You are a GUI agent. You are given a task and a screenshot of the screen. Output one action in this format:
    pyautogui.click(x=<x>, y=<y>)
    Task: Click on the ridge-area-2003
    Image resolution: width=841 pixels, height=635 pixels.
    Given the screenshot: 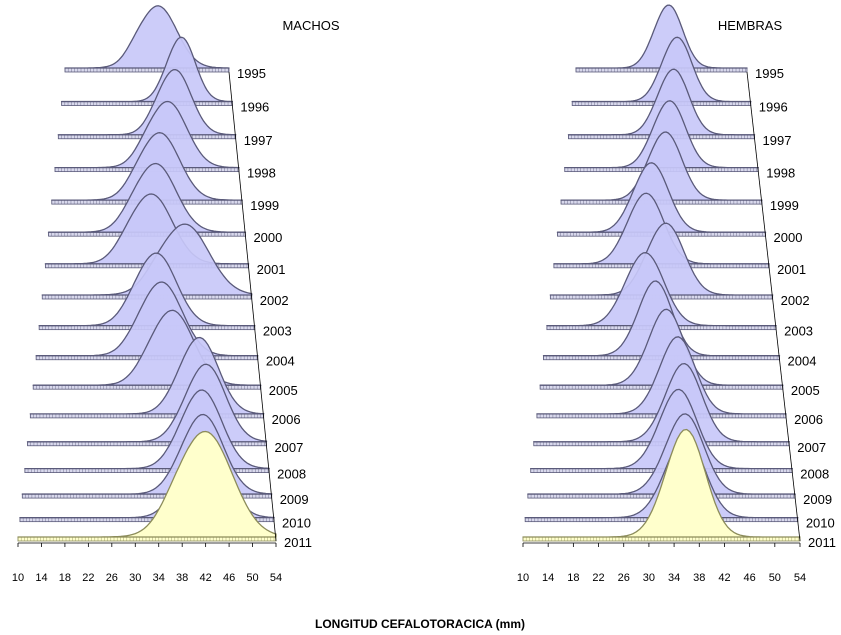 What is the action you would take?
    pyautogui.click(x=147, y=289)
    